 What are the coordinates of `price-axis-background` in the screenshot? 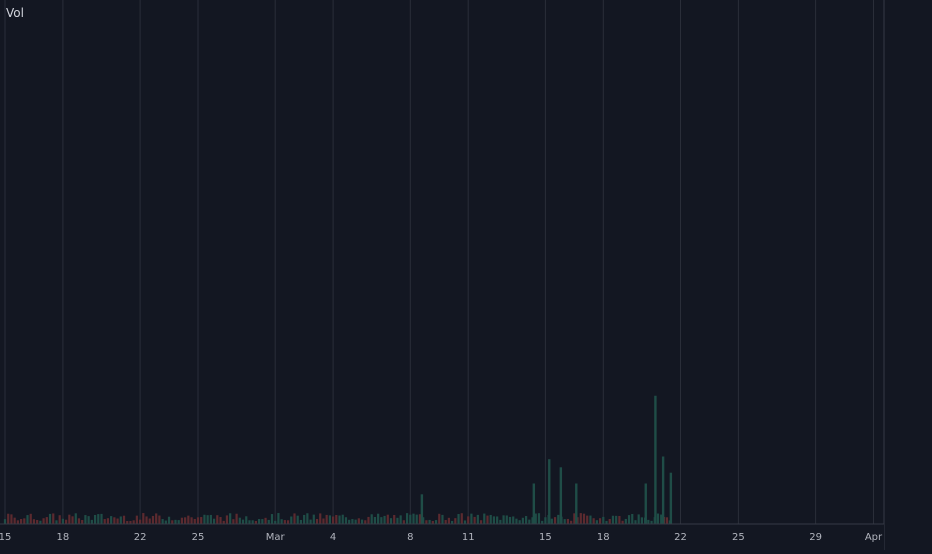 It's located at (908, 275).